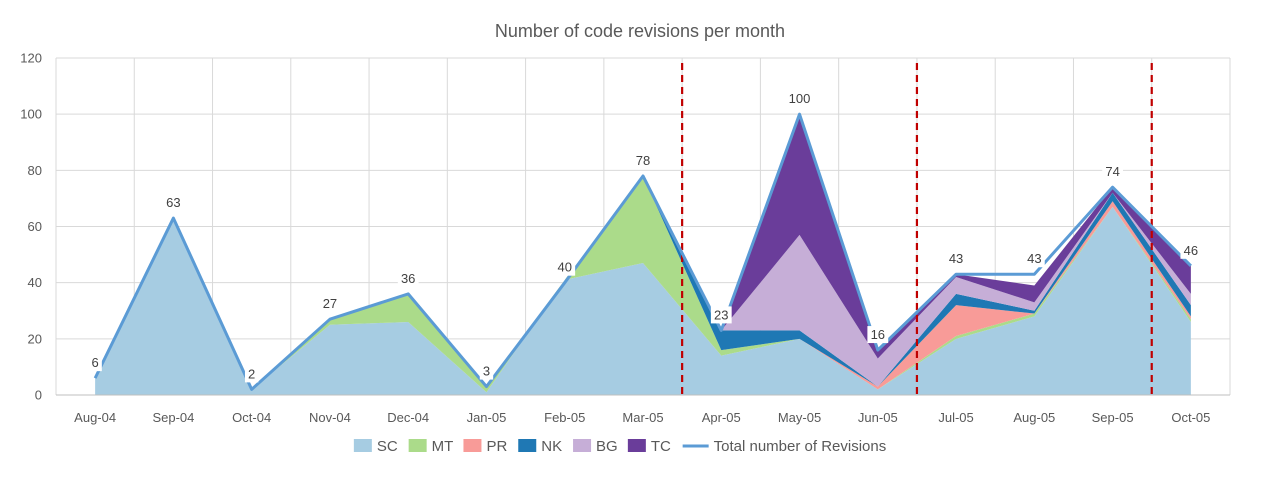 This screenshot has width=1265, height=491. What do you see at coordinates (661, 446) in the screenshot?
I see `legend-label: TC` at bounding box center [661, 446].